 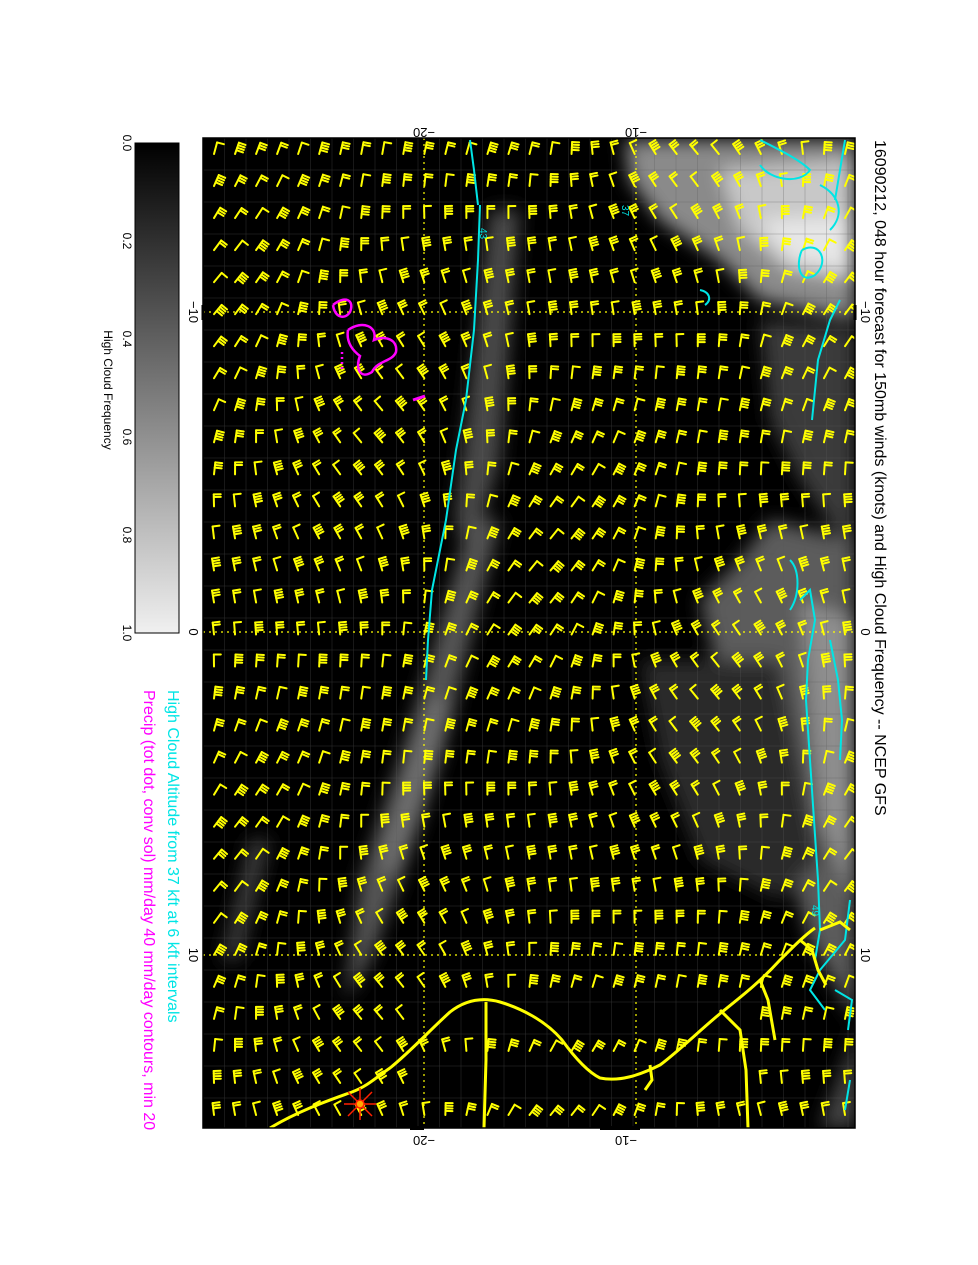 What do you see at coordinates (127, 633) in the screenshot?
I see `colorbar-tick-label: 1.0` at bounding box center [127, 633].